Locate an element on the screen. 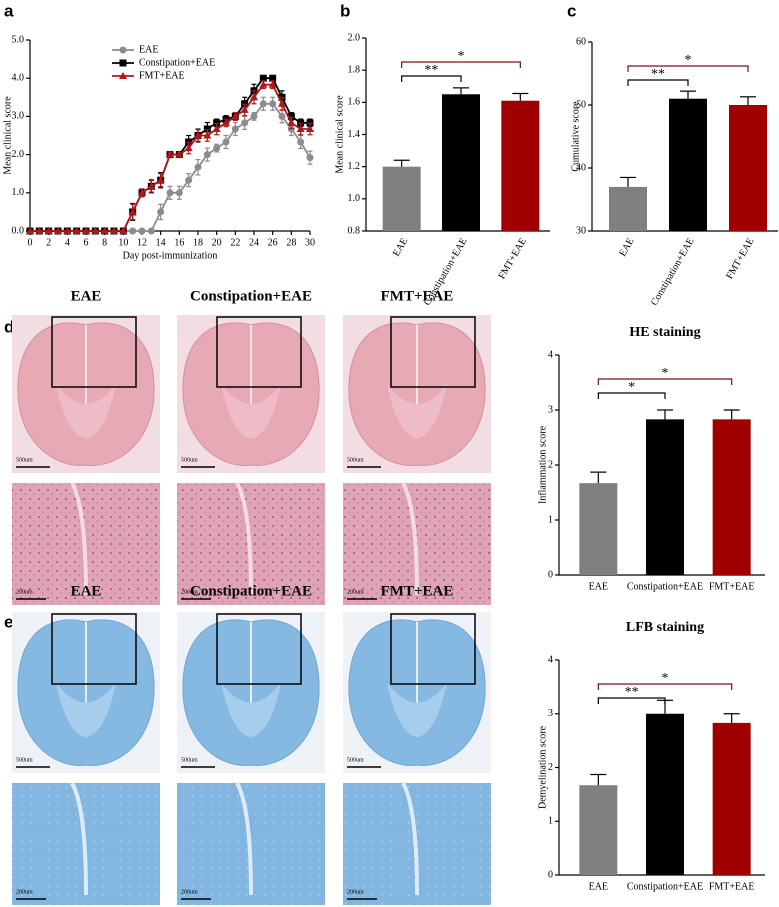 This screenshot has height=907, width=779. y-tick-label: 60 is located at coordinates (581, 41).